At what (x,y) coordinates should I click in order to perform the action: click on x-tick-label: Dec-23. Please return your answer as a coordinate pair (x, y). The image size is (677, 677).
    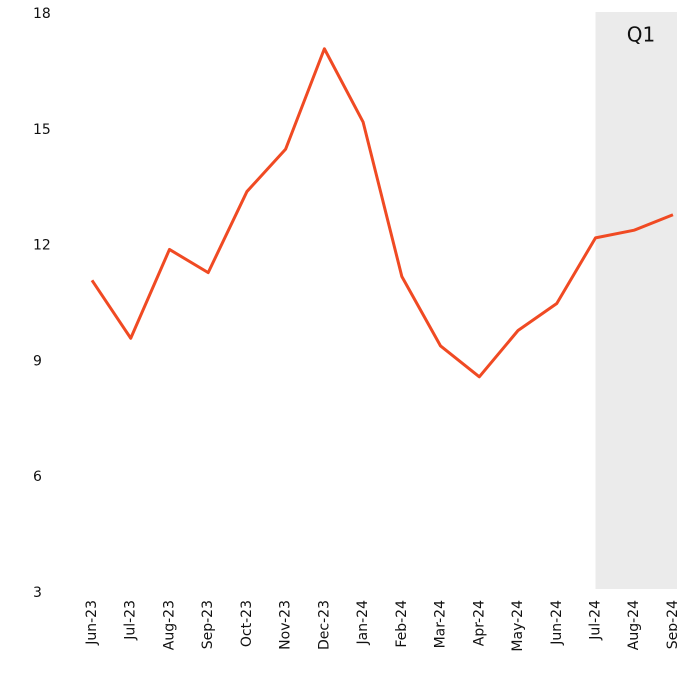
    Looking at the image, I should click on (324, 625).